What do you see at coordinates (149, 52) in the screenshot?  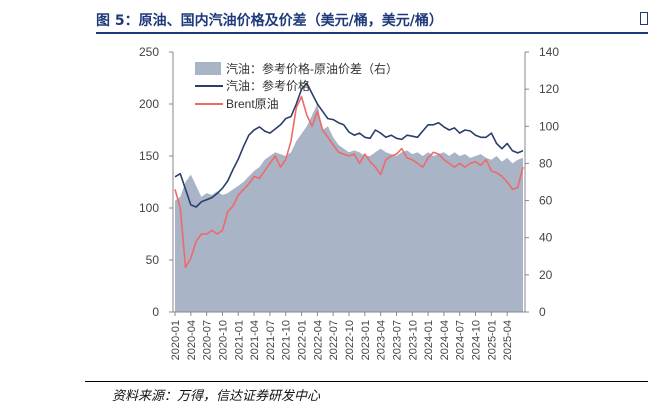 I see `left-tick-label: 250` at bounding box center [149, 52].